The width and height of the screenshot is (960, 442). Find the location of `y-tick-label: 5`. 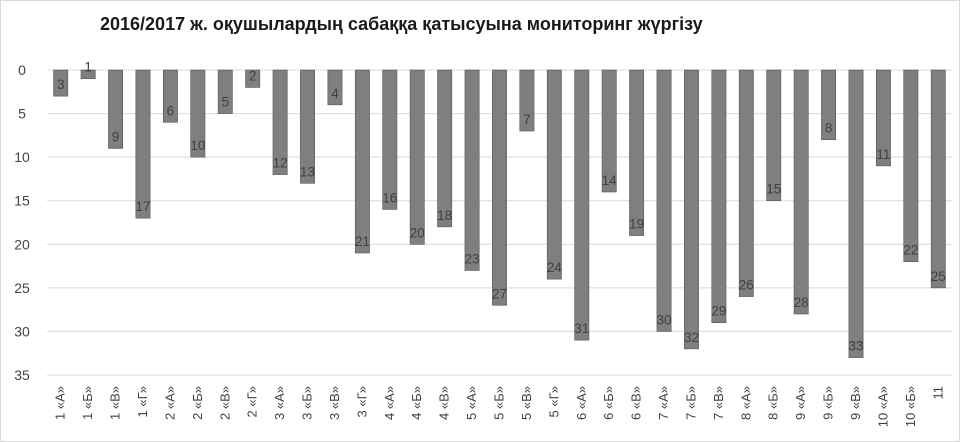

y-tick-label: 5 is located at coordinates (22, 114).